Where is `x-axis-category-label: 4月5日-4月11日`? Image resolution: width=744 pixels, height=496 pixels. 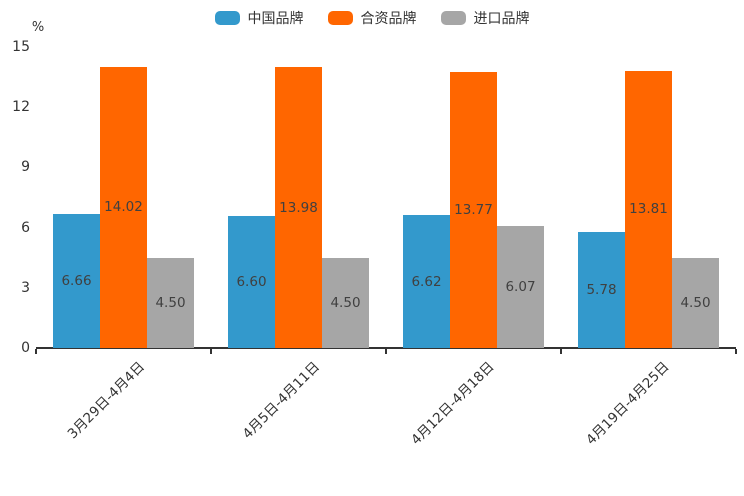
x-axis-category-label: 4月5日-4月11日 is located at coordinates (281, 400).